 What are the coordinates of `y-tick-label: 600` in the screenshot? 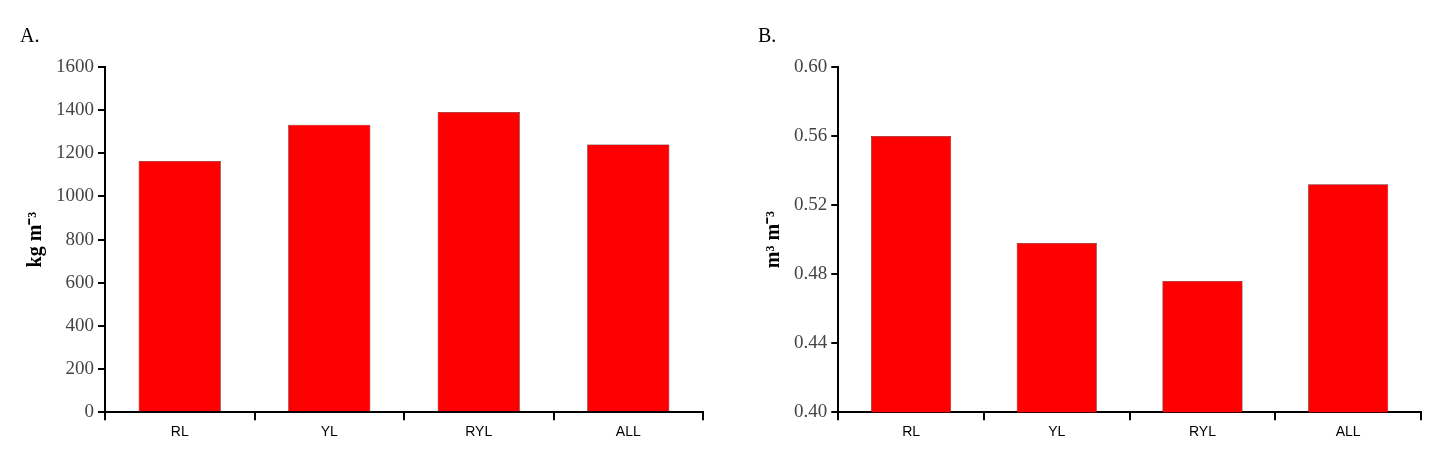 It's located at (79, 281).